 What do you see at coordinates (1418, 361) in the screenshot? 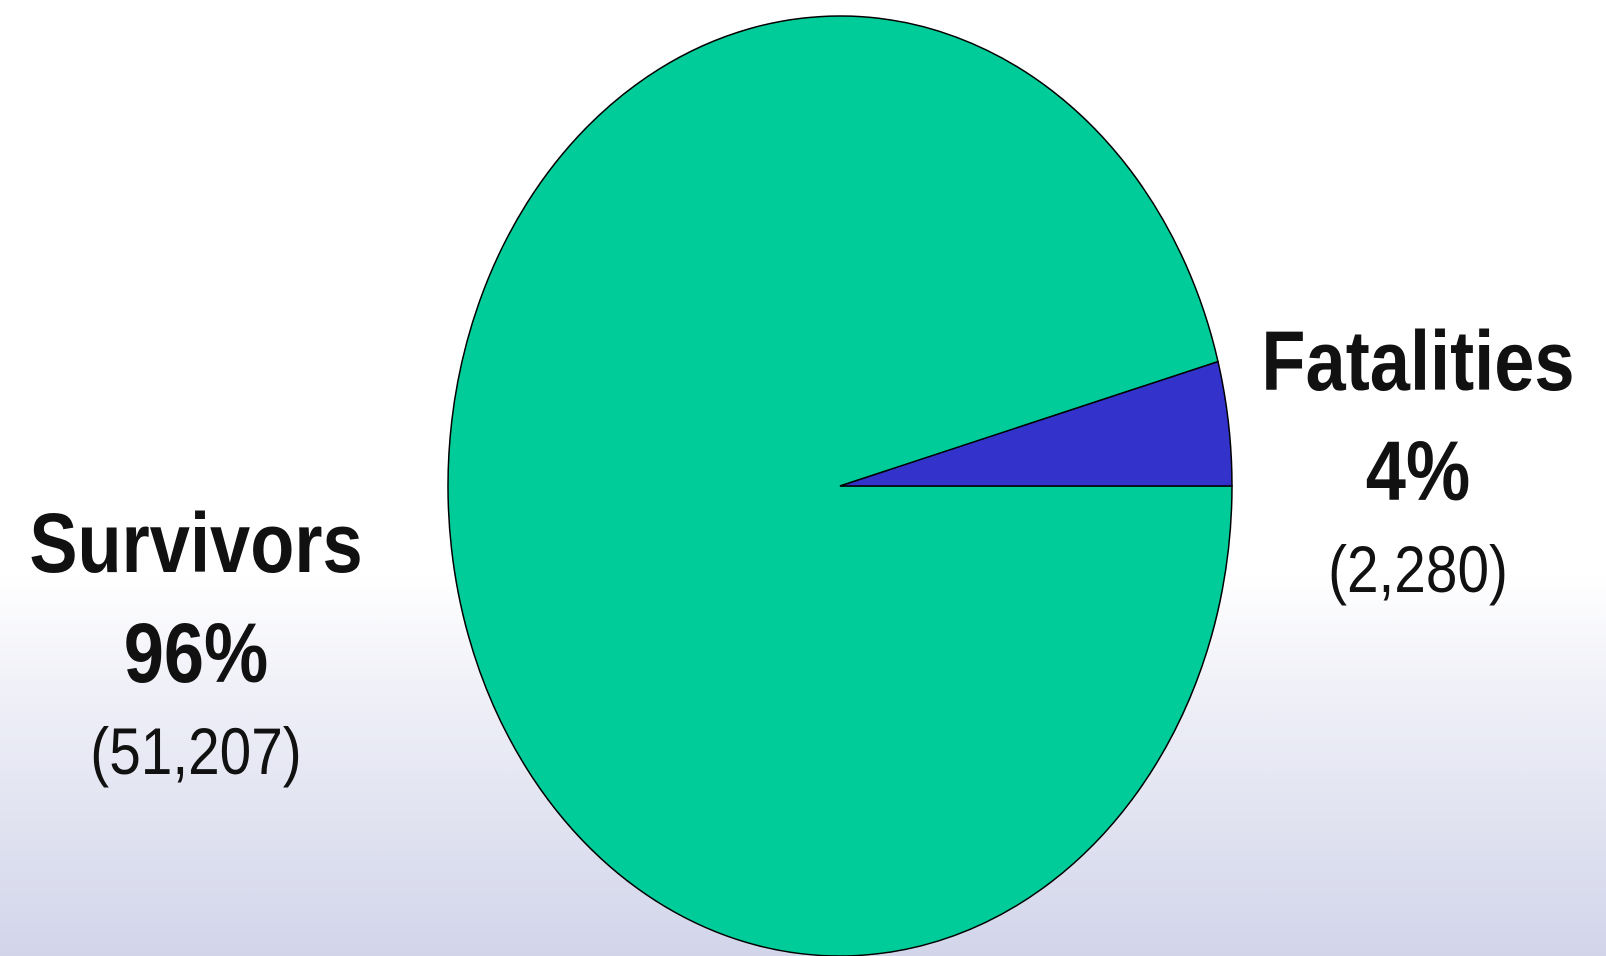
I see `fatalities-name: Fatalities` at bounding box center [1418, 361].